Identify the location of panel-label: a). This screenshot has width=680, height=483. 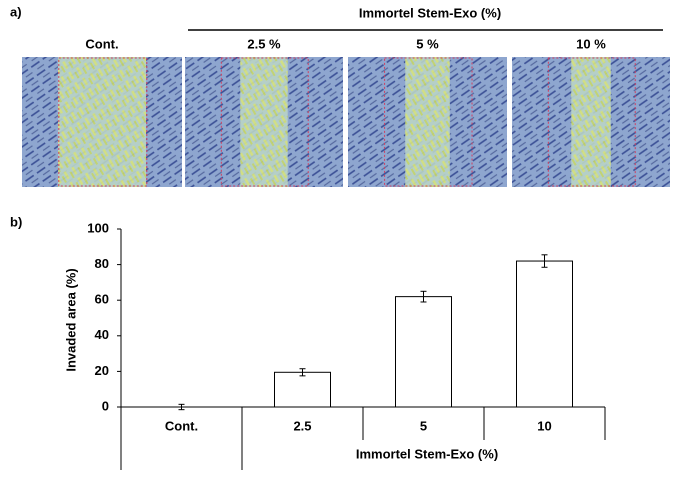
(16, 11).